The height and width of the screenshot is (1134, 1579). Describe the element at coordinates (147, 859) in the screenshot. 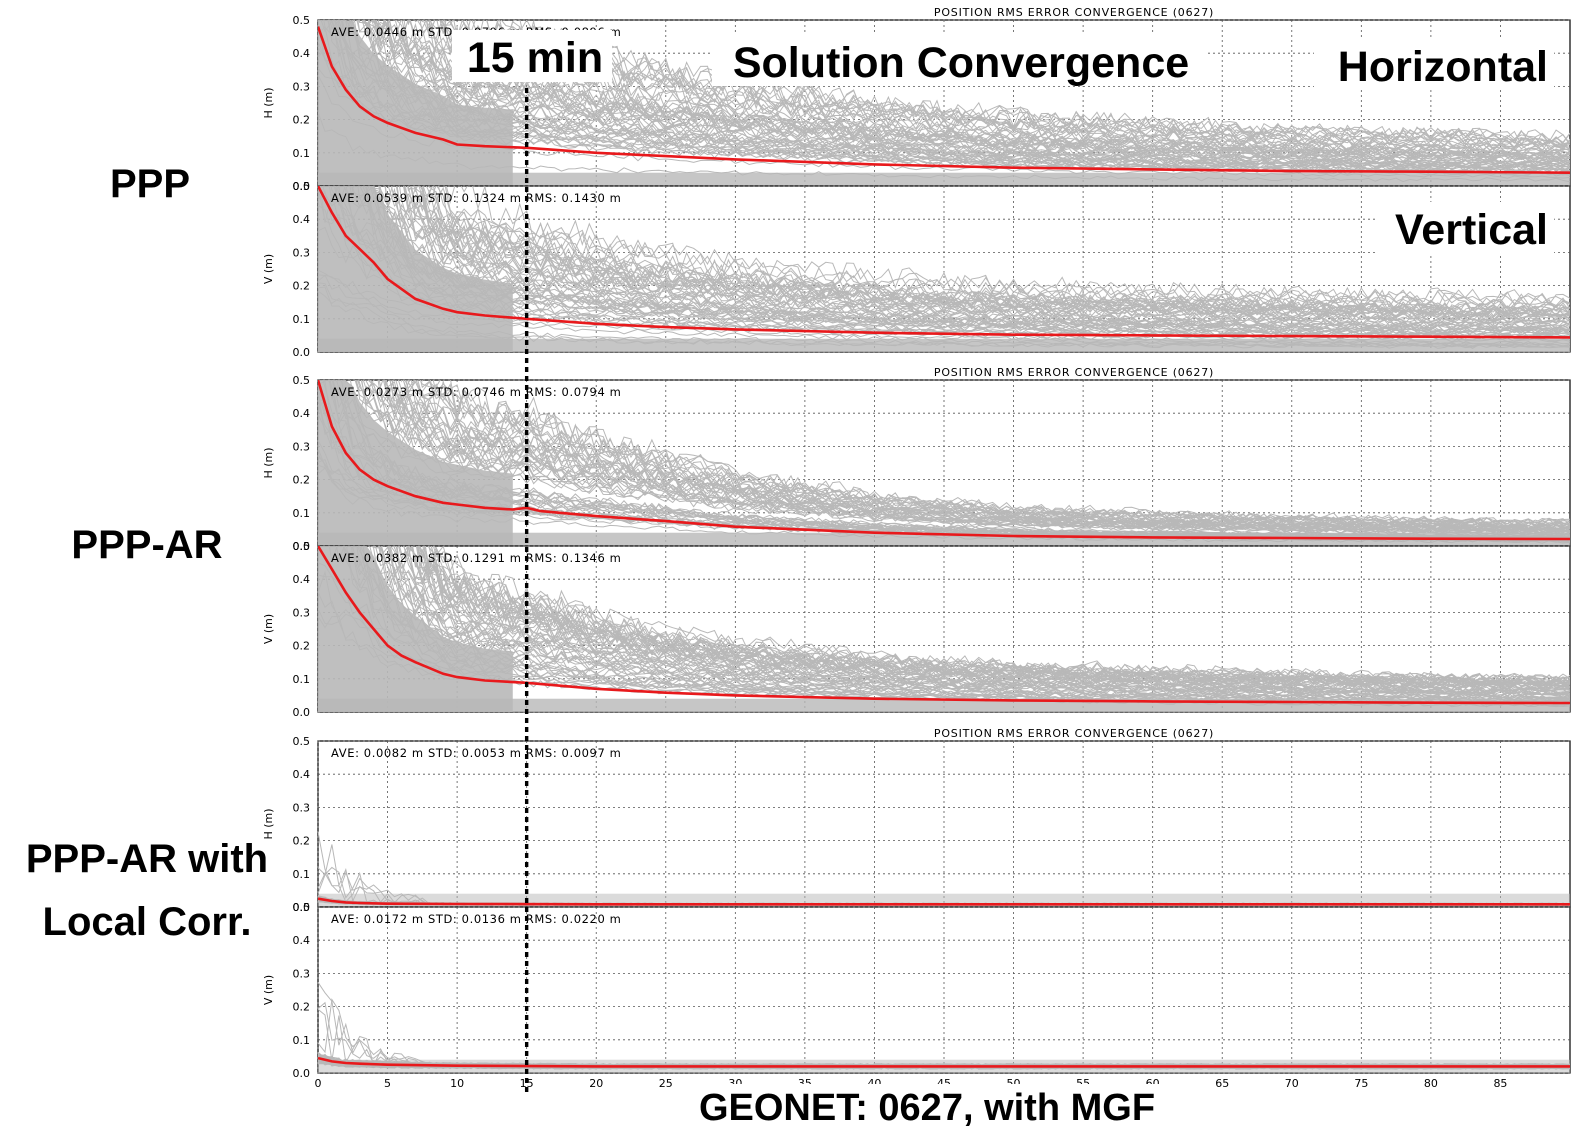

I see `row-label-local-corr-line1: PPP-AR with` at that location.